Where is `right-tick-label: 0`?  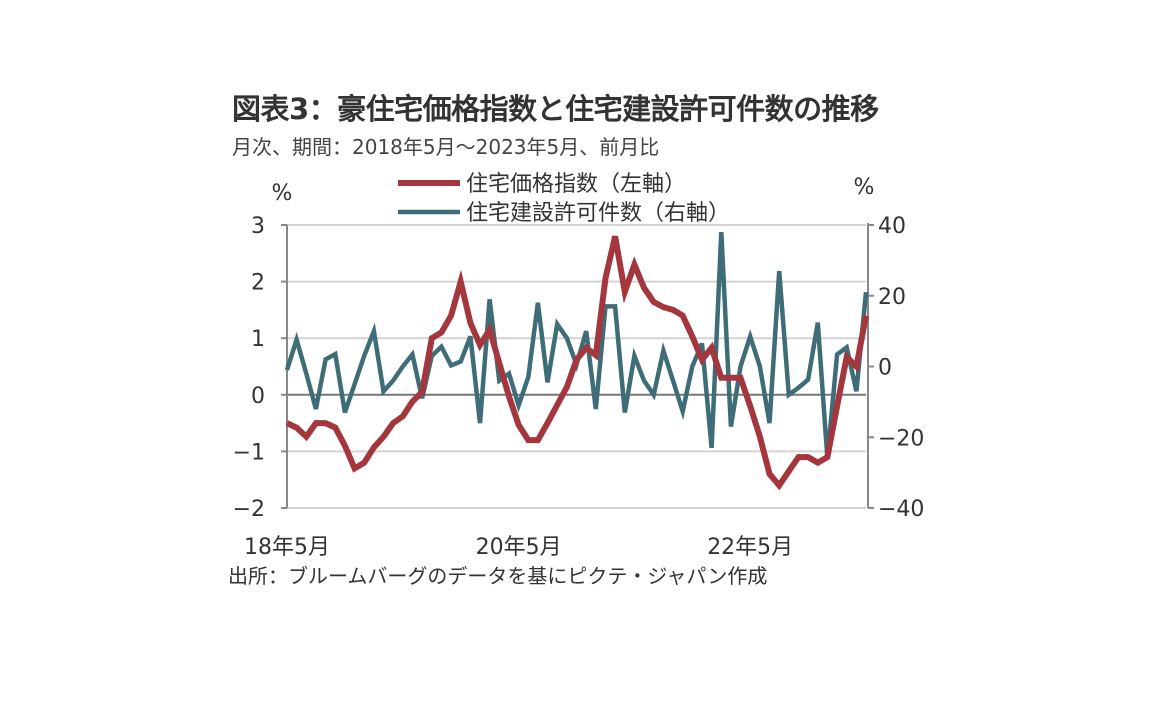
right-tick-label: 0 is located at coordinates (885, 368).